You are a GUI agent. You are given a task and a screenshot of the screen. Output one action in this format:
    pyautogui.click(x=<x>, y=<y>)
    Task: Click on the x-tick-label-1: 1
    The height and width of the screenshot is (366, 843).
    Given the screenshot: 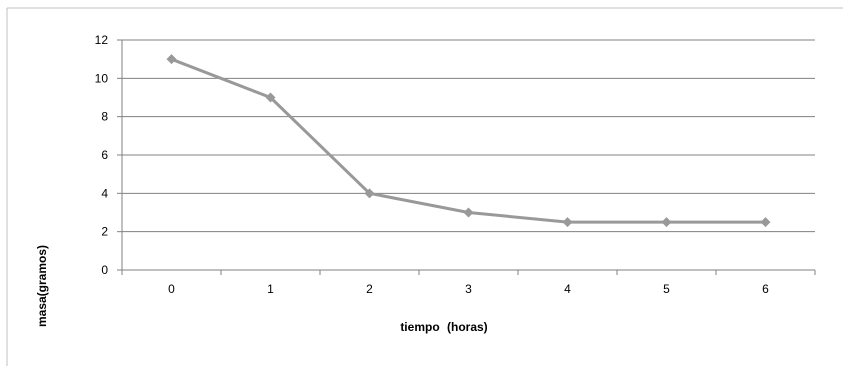 What is the action you would take?
    pyautogui.click(x=270, y=289)
    